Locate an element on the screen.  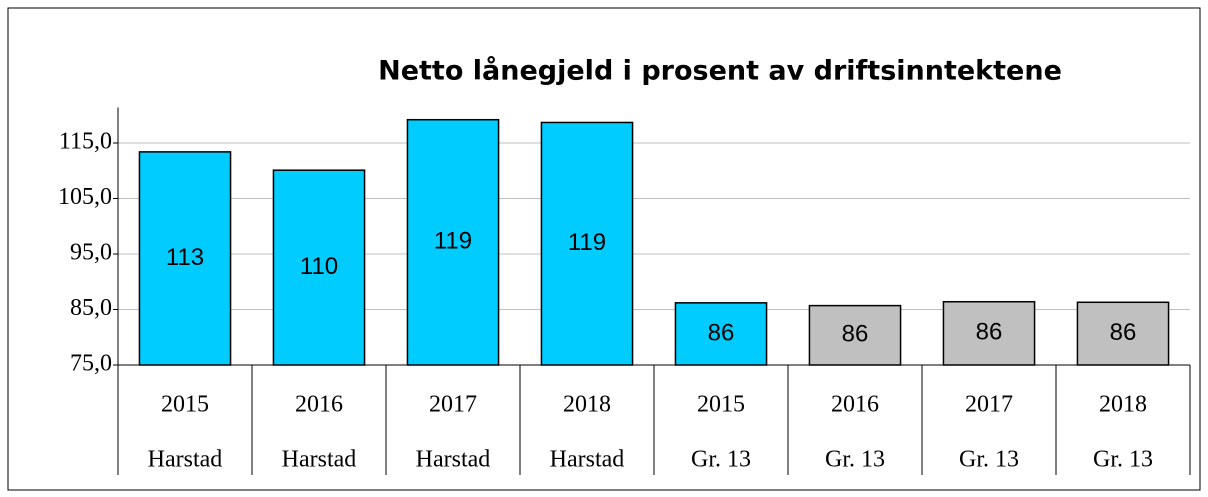
value-label: 110 is located at coordinates (319, 266).